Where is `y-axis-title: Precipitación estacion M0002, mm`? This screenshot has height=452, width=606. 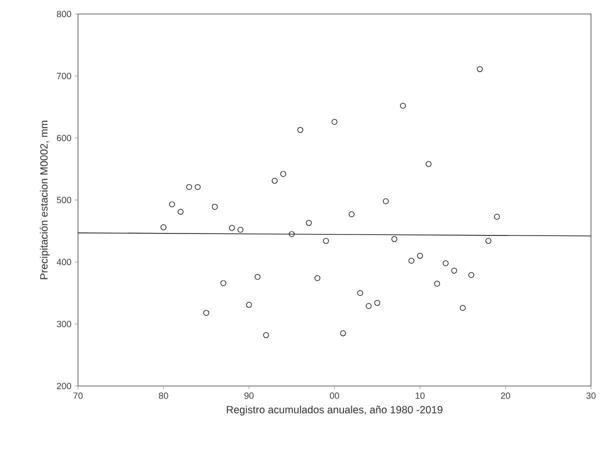 y-axis-title: Precipitación estacion M0002, mm is located at coordinates (45, 200).